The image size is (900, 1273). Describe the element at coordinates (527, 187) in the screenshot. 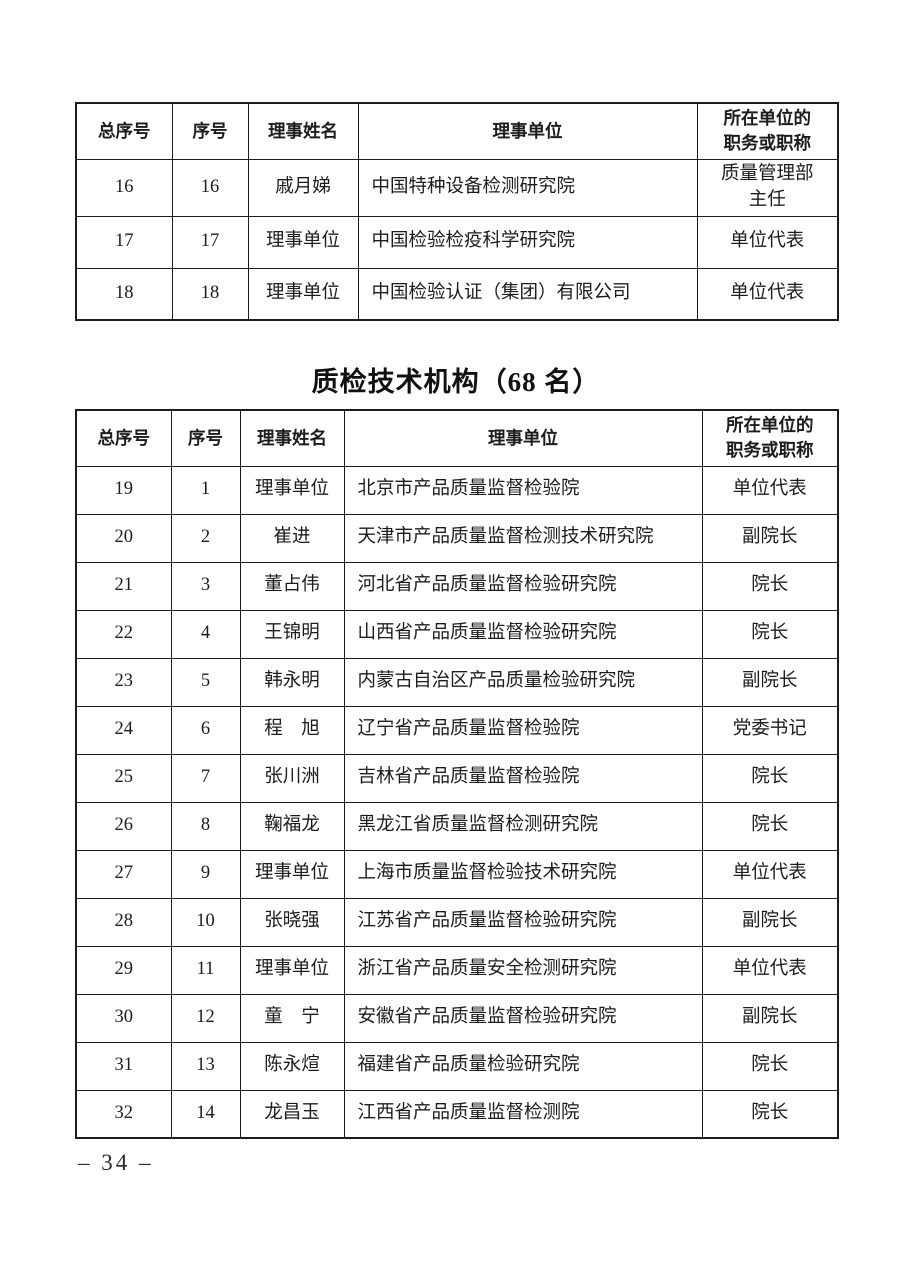

I see `cell-org: 中国特种设备检测研究院` at that location.